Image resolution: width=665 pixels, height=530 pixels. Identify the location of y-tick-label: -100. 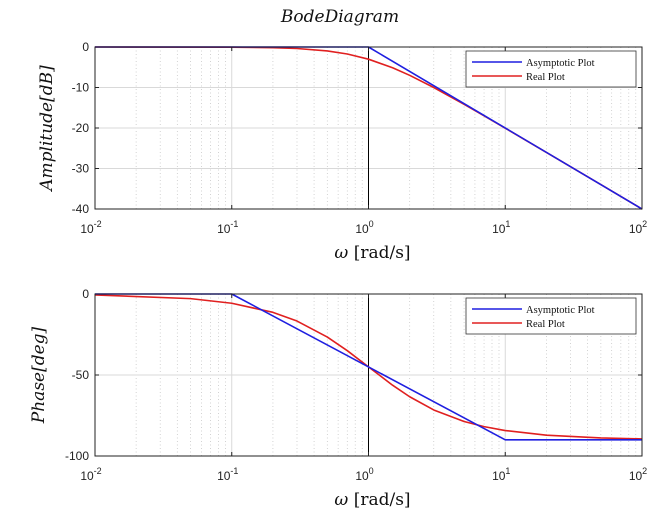
(77, 456).